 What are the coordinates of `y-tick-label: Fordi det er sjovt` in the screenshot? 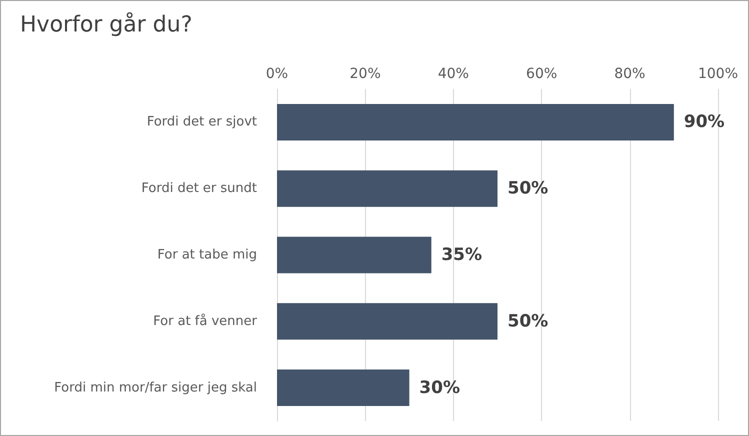 It's located at (201, 122).